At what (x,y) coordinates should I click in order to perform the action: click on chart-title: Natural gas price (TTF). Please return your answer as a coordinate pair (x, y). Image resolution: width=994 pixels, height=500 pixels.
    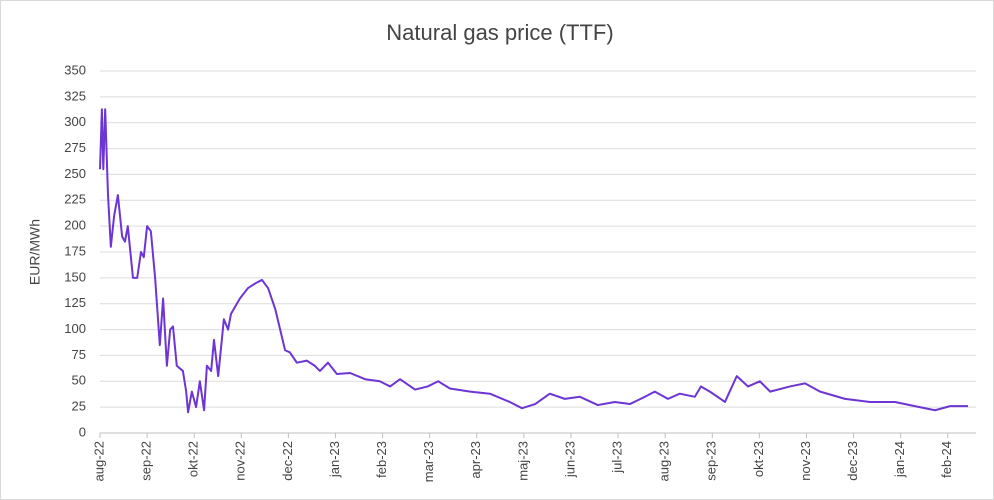
    Looking at the image, I should click on (499, 32).